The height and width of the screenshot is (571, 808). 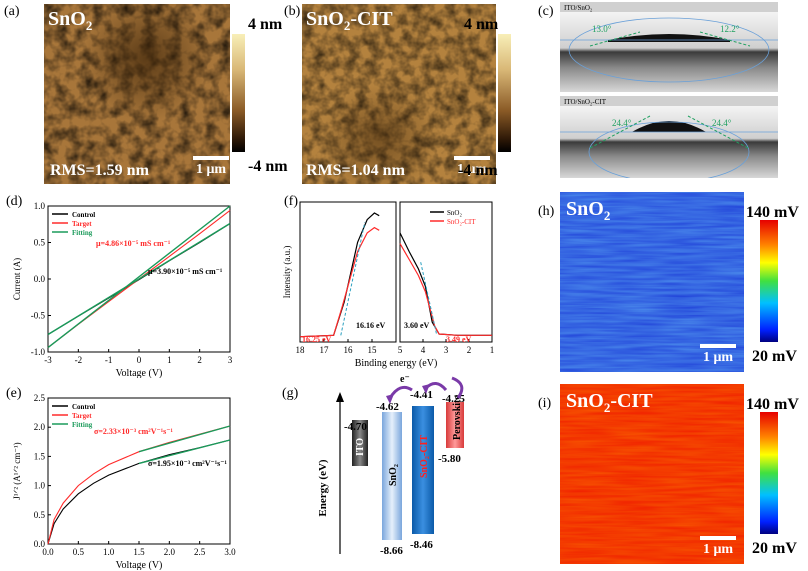 I want to click on x-tick-label: 4, so click(x=423, y=350).